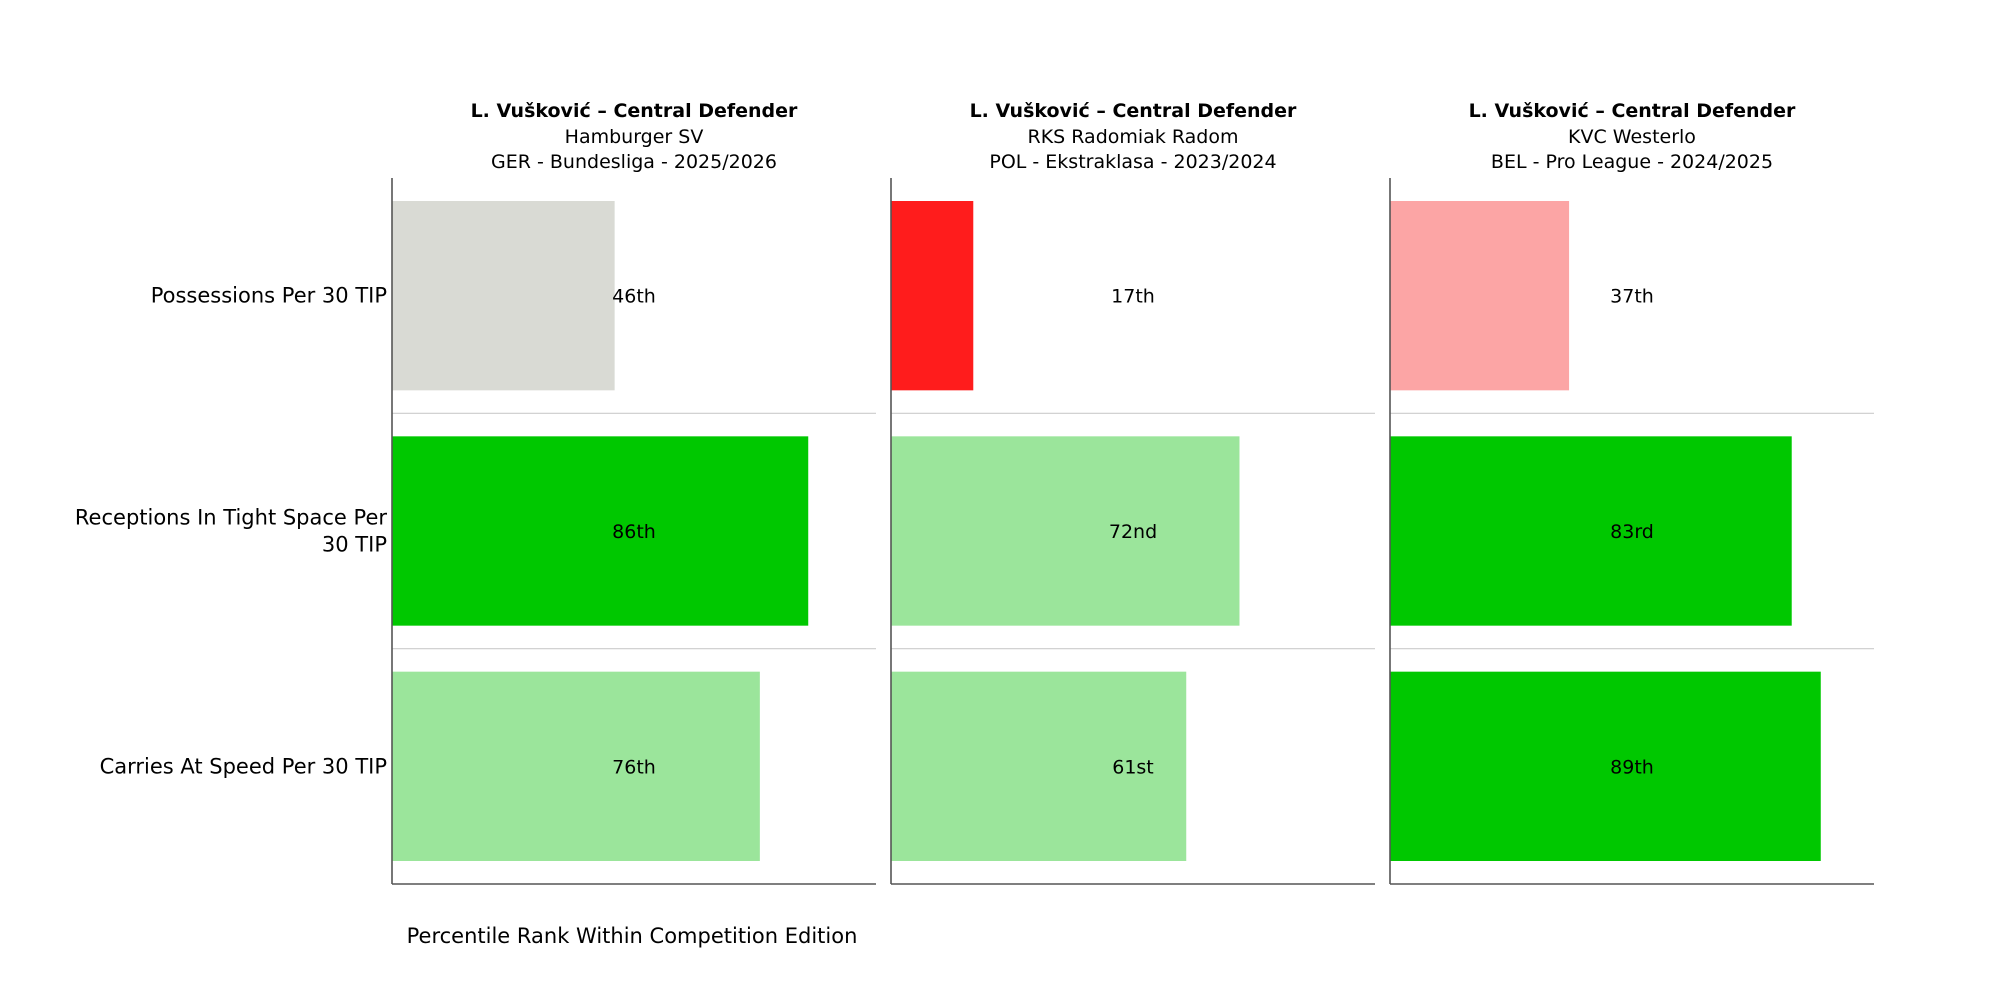 Image resolution: width=2000 pixels, height=1000 pixels. Describe the element at coordinates (1133, 767) in the screenshot. I see `bar-value-label: 61st` at that location.